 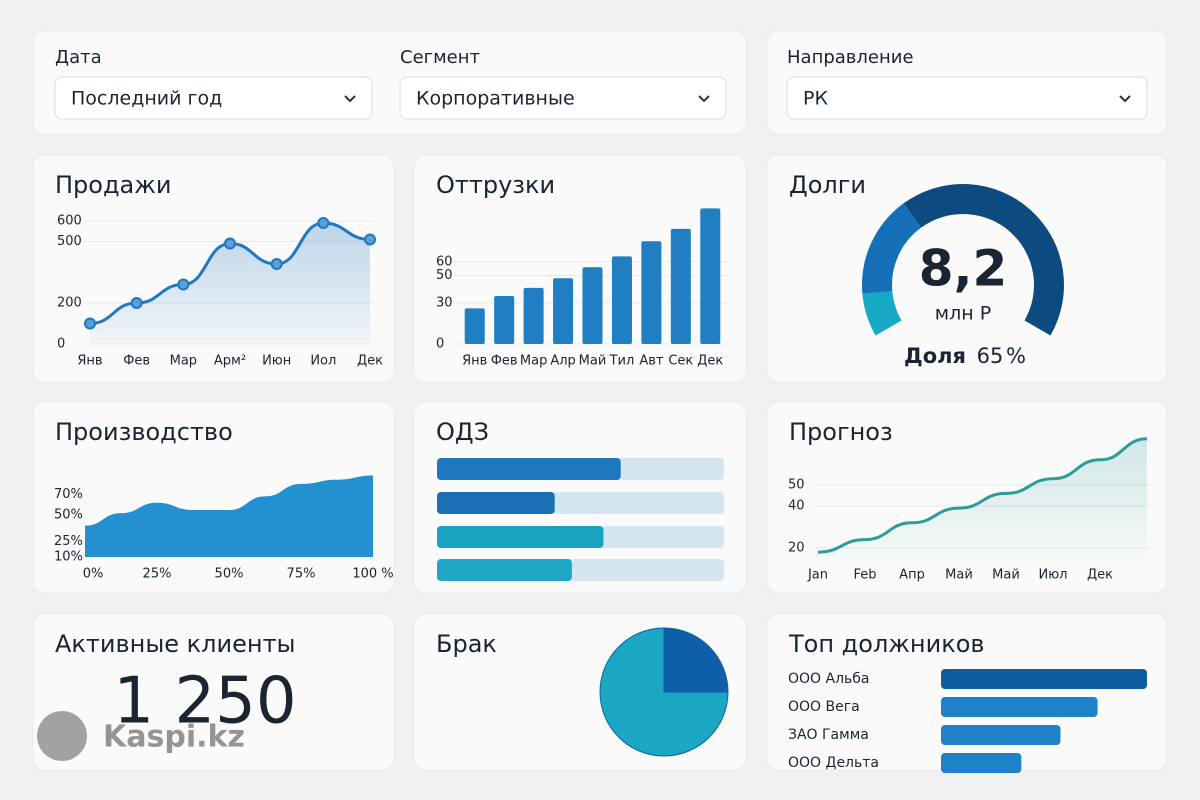 I want to click on gauge-share, so click(x=983, y=260).